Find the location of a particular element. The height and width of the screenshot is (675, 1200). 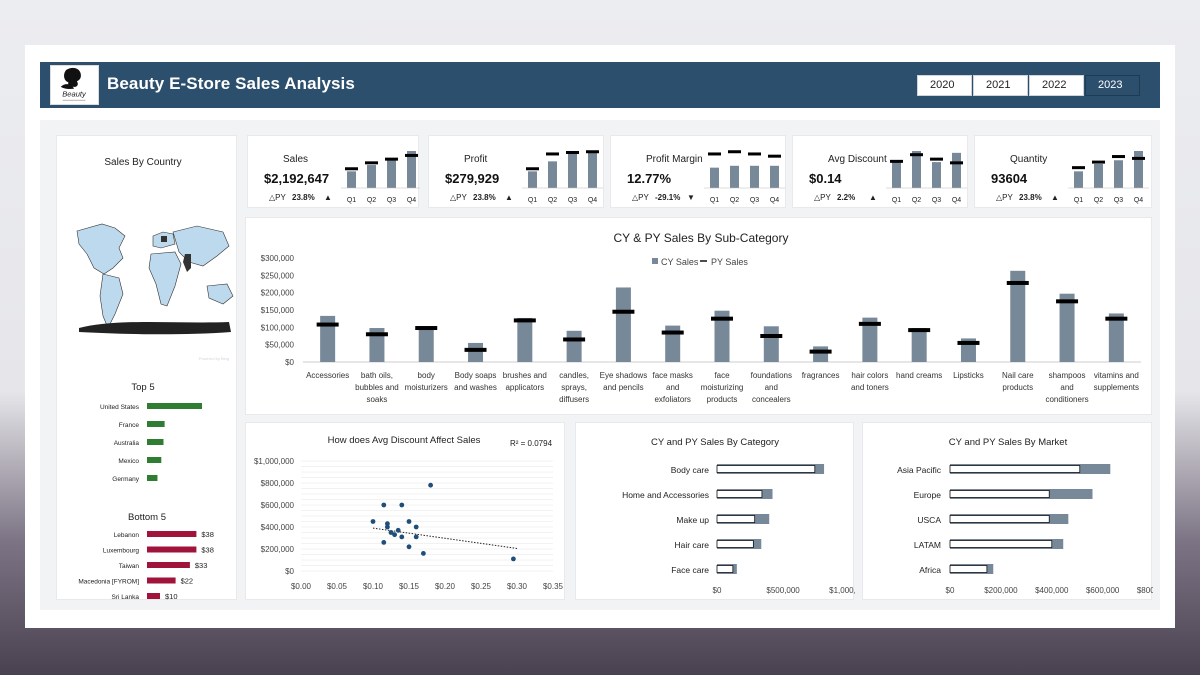

y-tick-label: $200,000 is located at coordinates (278, 293).